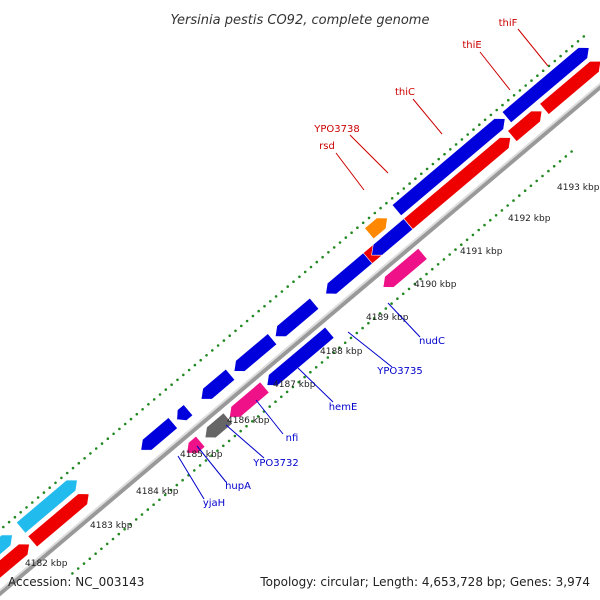 The width and height of the screenshot is (600, 600). Describe the element at coordinates (481, 252) in the screenshot. I see `tick-label: 4191 kbp` at that location.